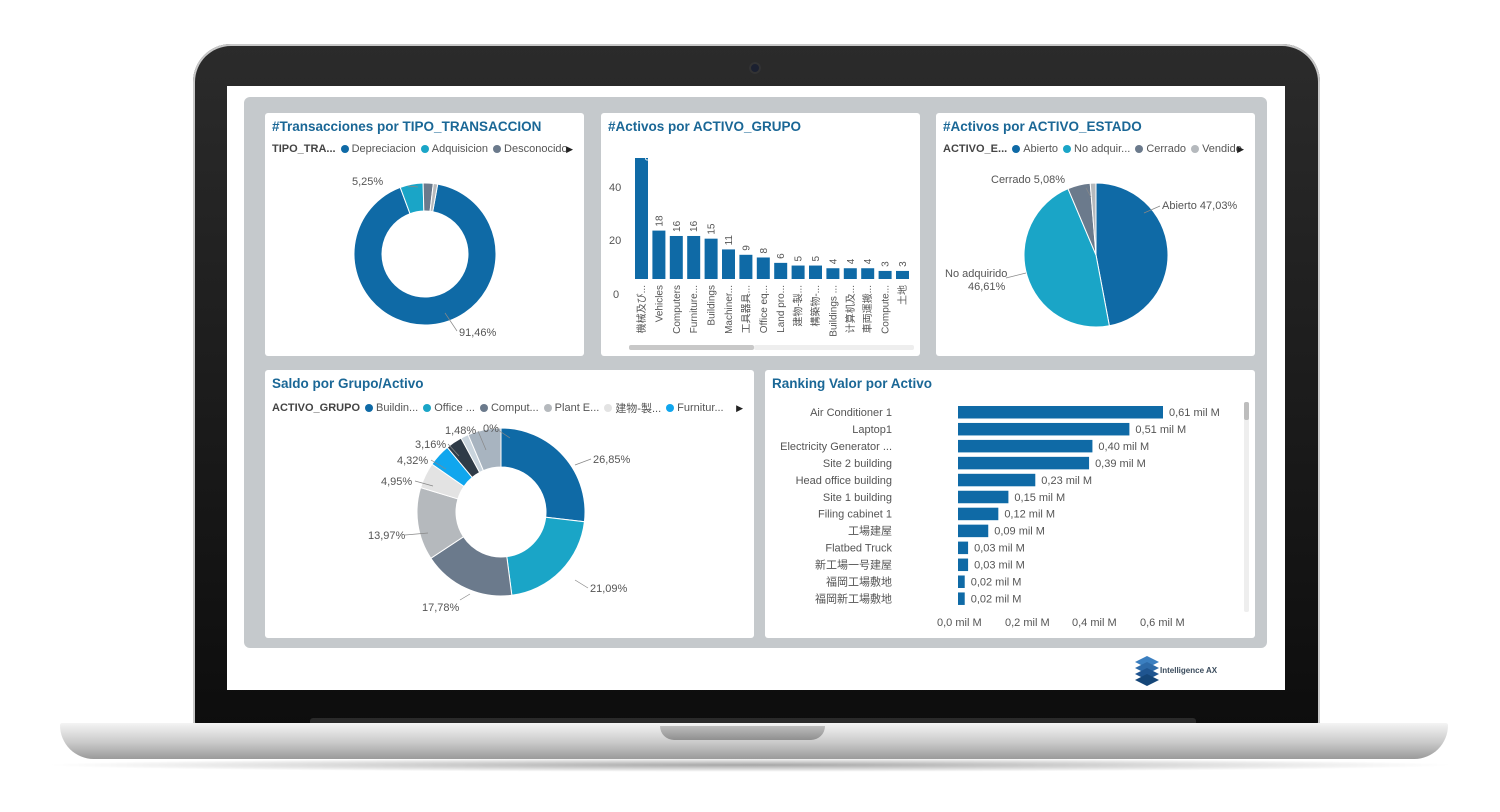  I want to click on legend-item: Desconocido, so click(530, 149).